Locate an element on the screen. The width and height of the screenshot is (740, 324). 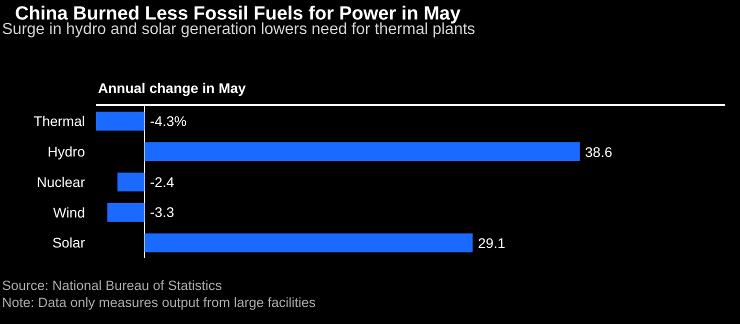
y-tick-label: Thermal is located at coordinates (59, 121).